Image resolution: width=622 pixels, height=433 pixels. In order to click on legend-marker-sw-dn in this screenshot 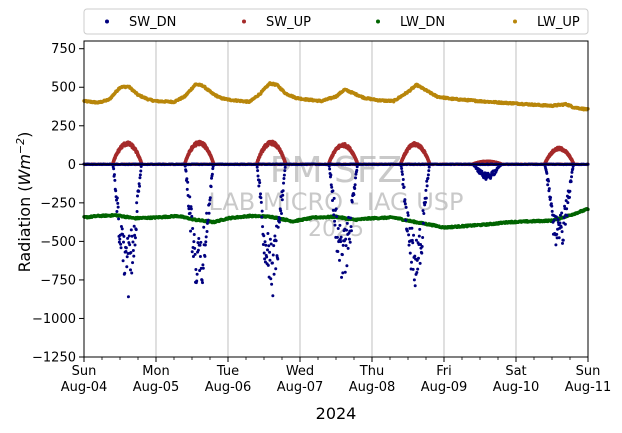, I will do `click(107, 21)`.